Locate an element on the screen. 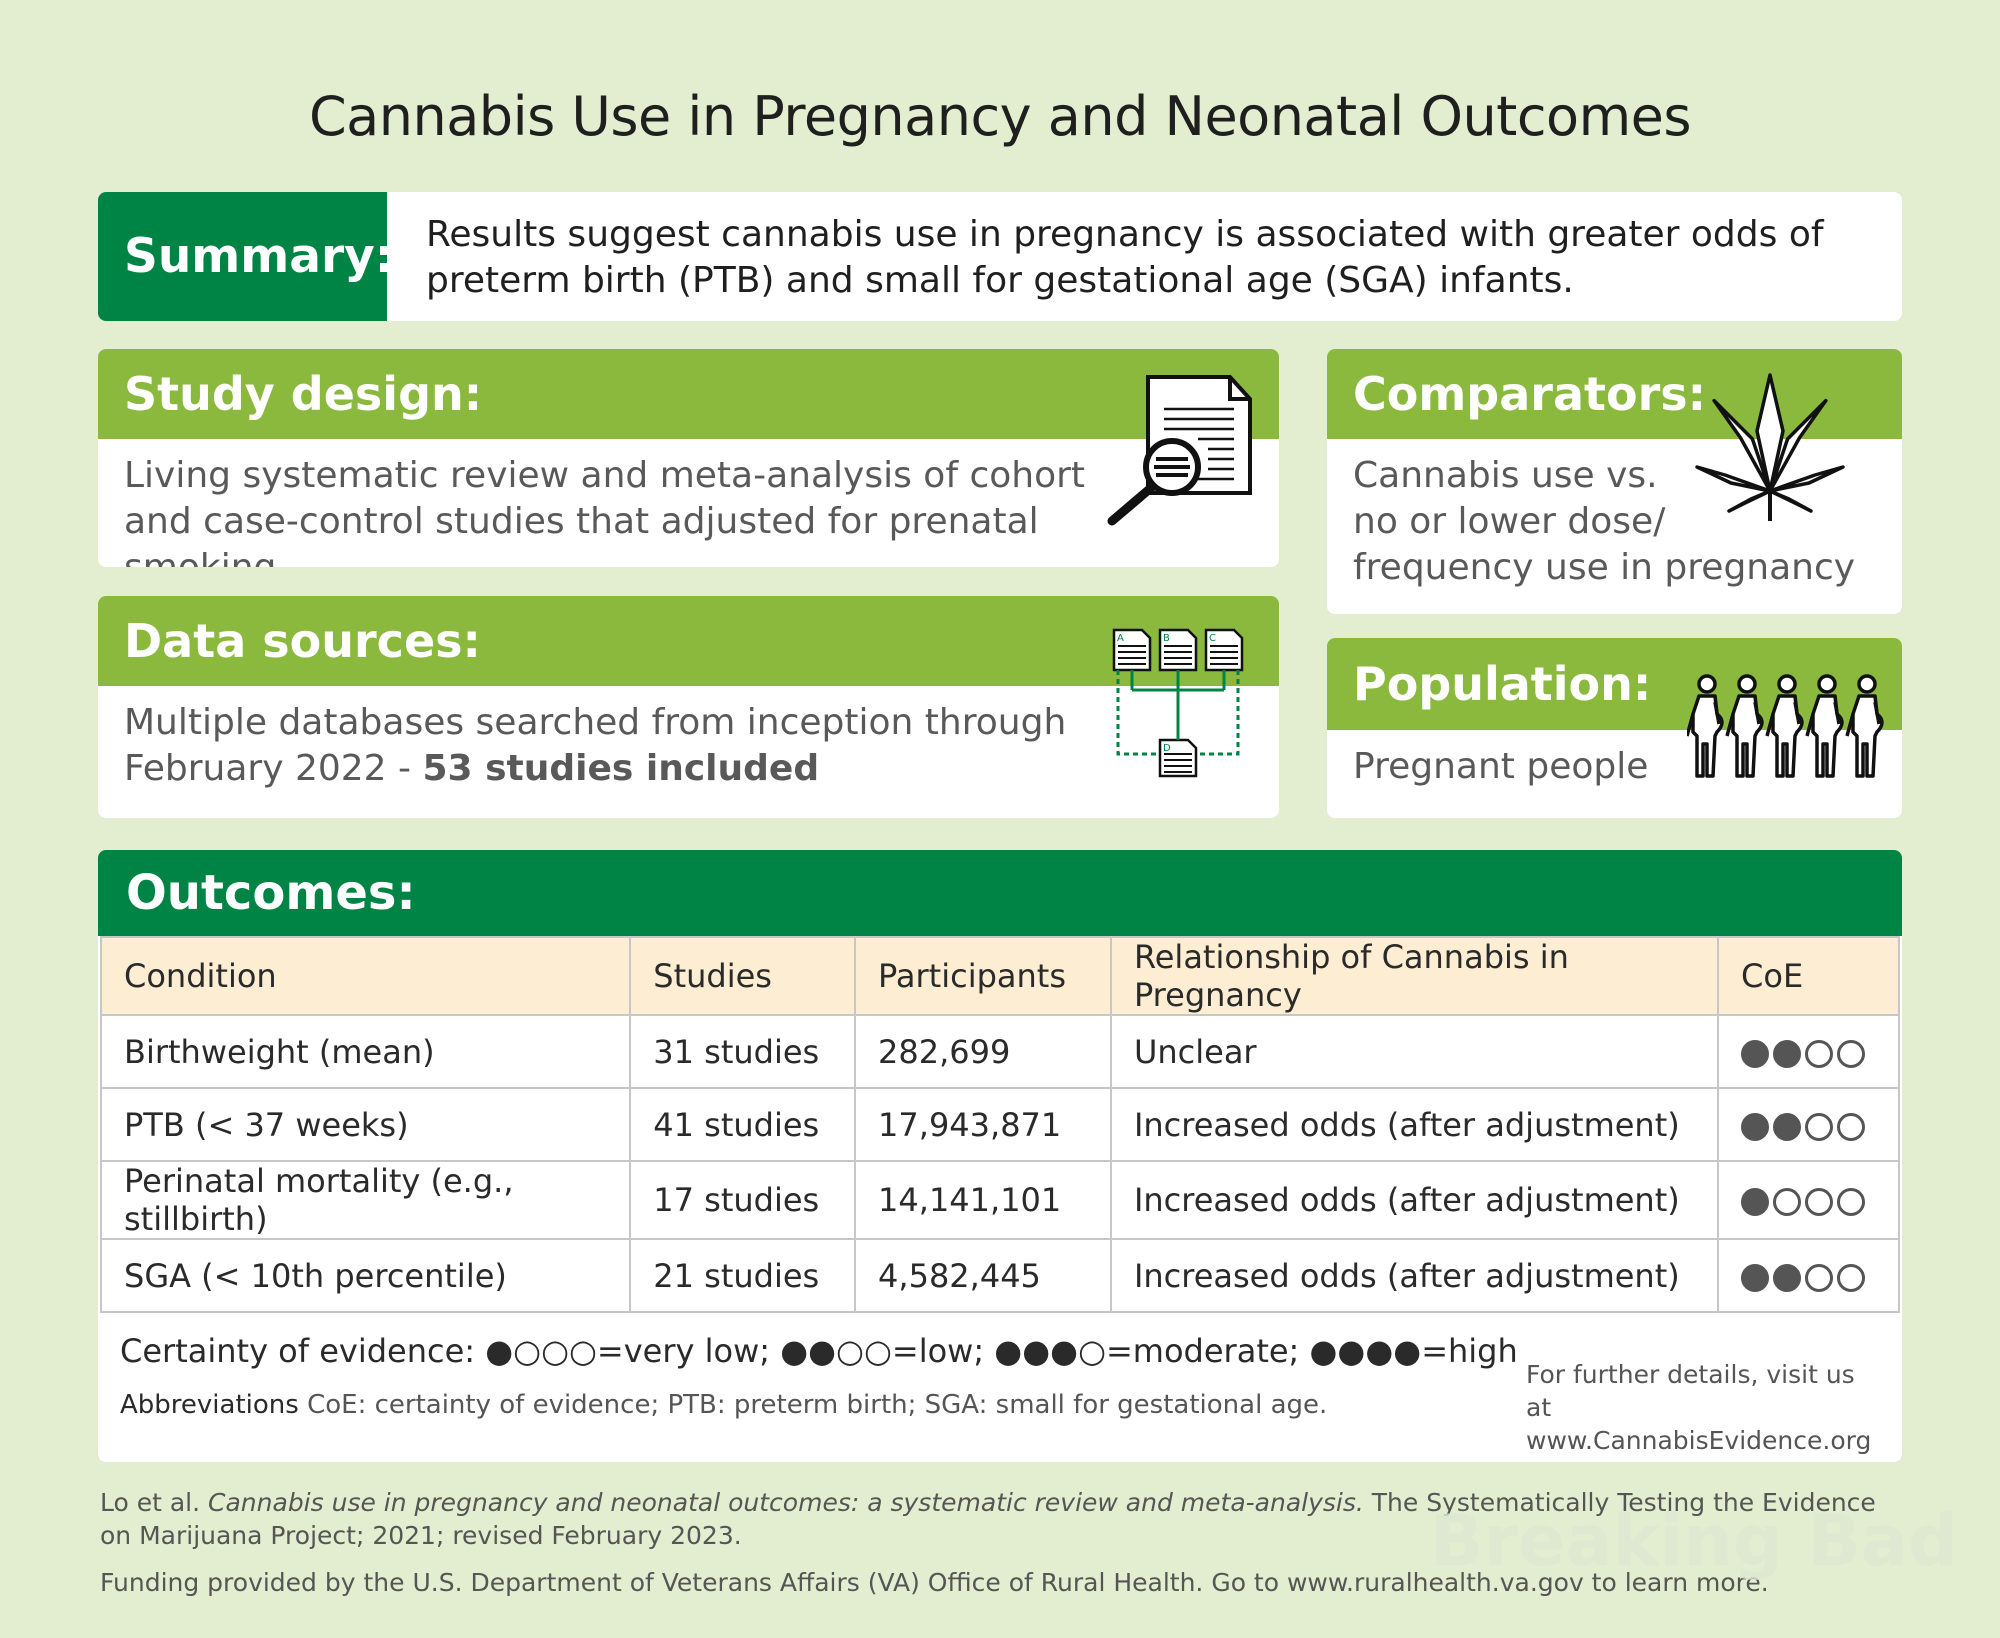  cannabis-leaf-icon is located at coordinates (1770, 447).